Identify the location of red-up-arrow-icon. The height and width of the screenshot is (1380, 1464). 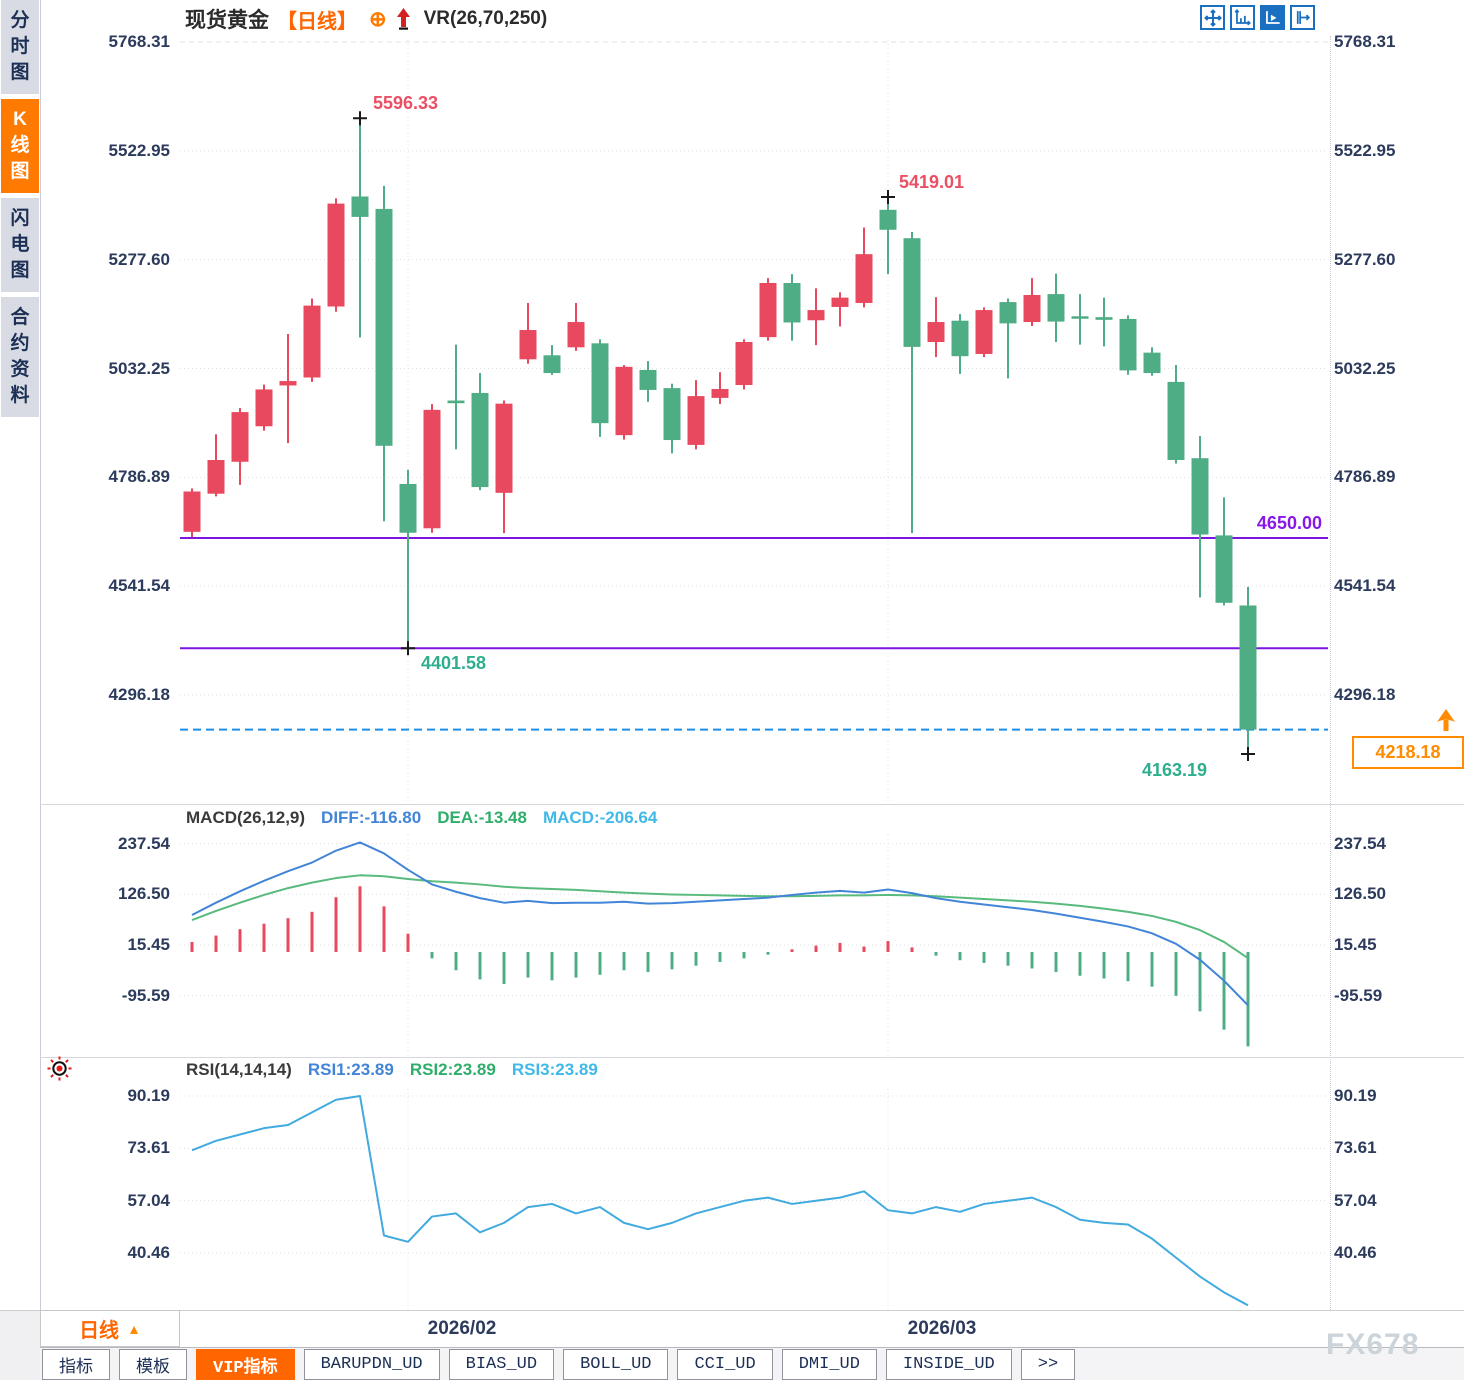
(403, 19).